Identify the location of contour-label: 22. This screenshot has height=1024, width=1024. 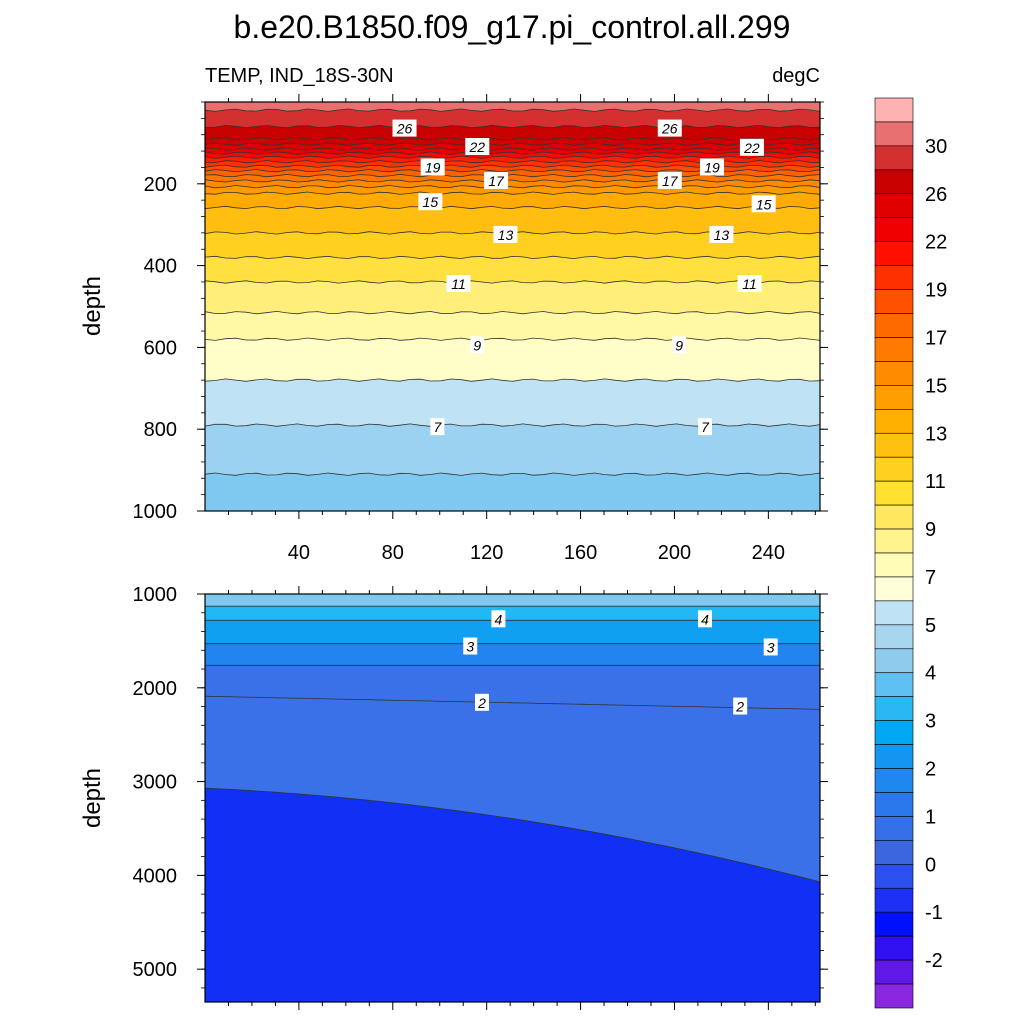
(477, 147).